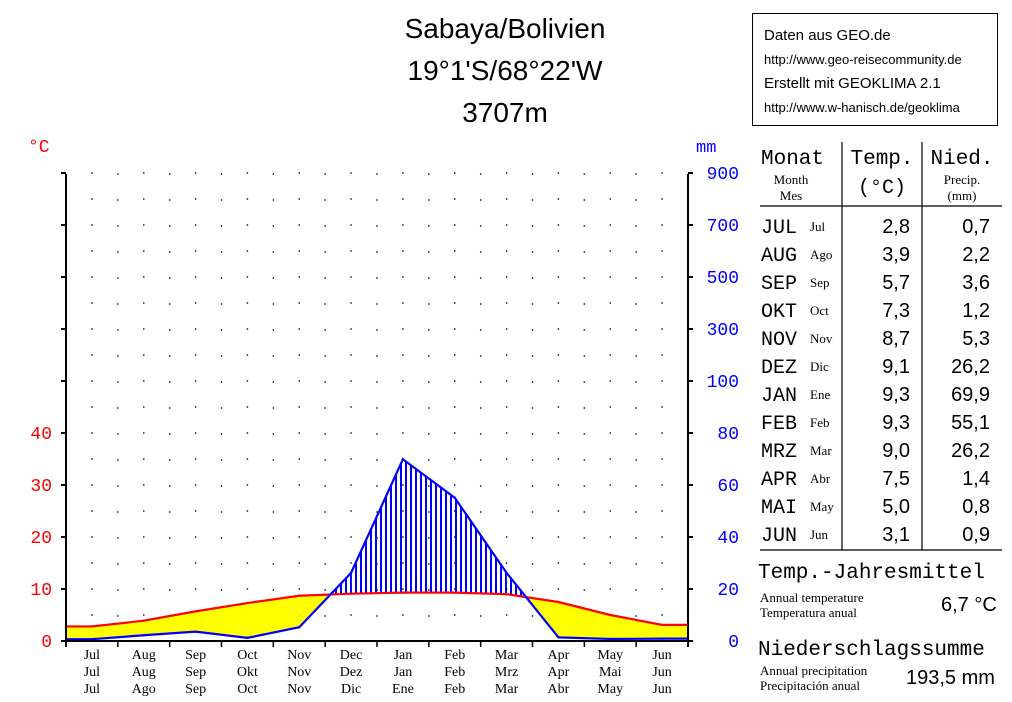 The image size is (1012, 702). Describe the element at coordinates (863, 59) in the screenshot. I see `source-line-2: http://www.geo-reisecommunity.de` at that location.